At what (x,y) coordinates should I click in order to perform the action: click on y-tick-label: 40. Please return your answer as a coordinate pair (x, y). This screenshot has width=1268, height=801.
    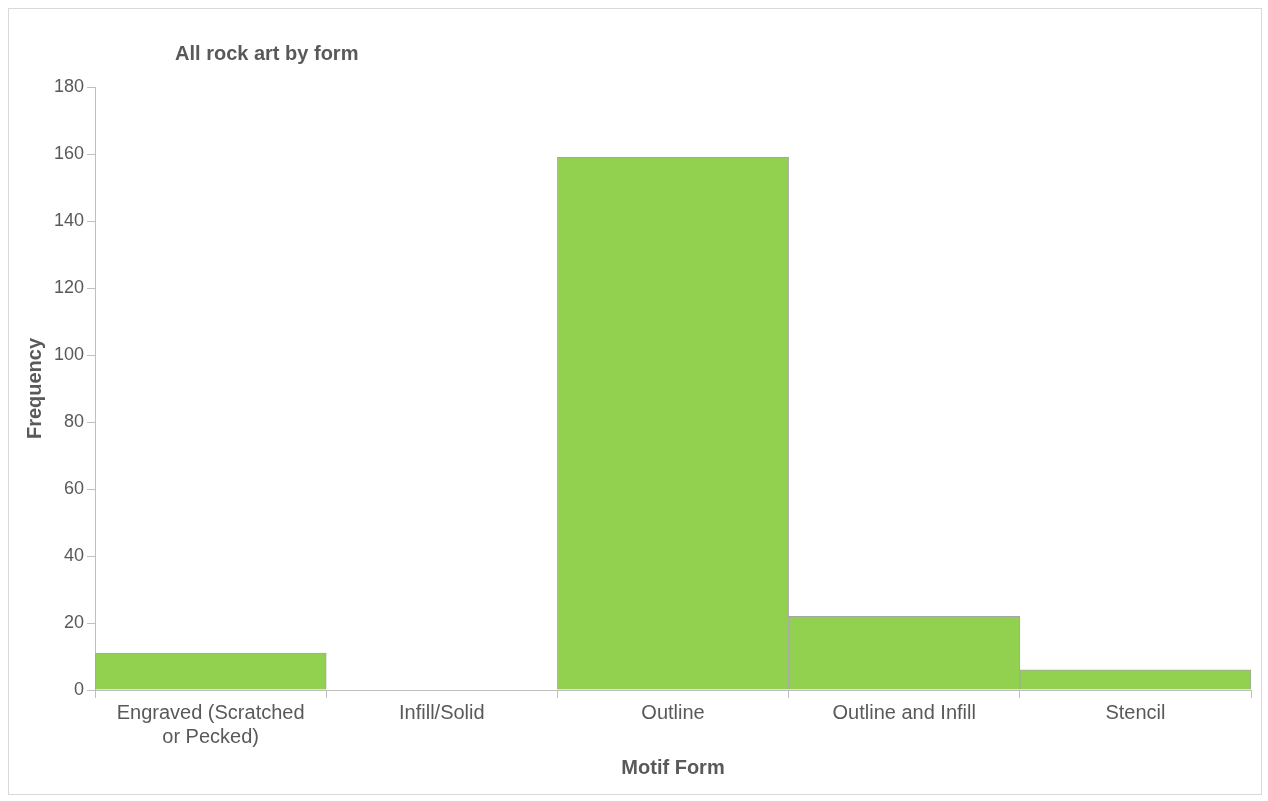
    Looking at the image, I should click on (74, 554).